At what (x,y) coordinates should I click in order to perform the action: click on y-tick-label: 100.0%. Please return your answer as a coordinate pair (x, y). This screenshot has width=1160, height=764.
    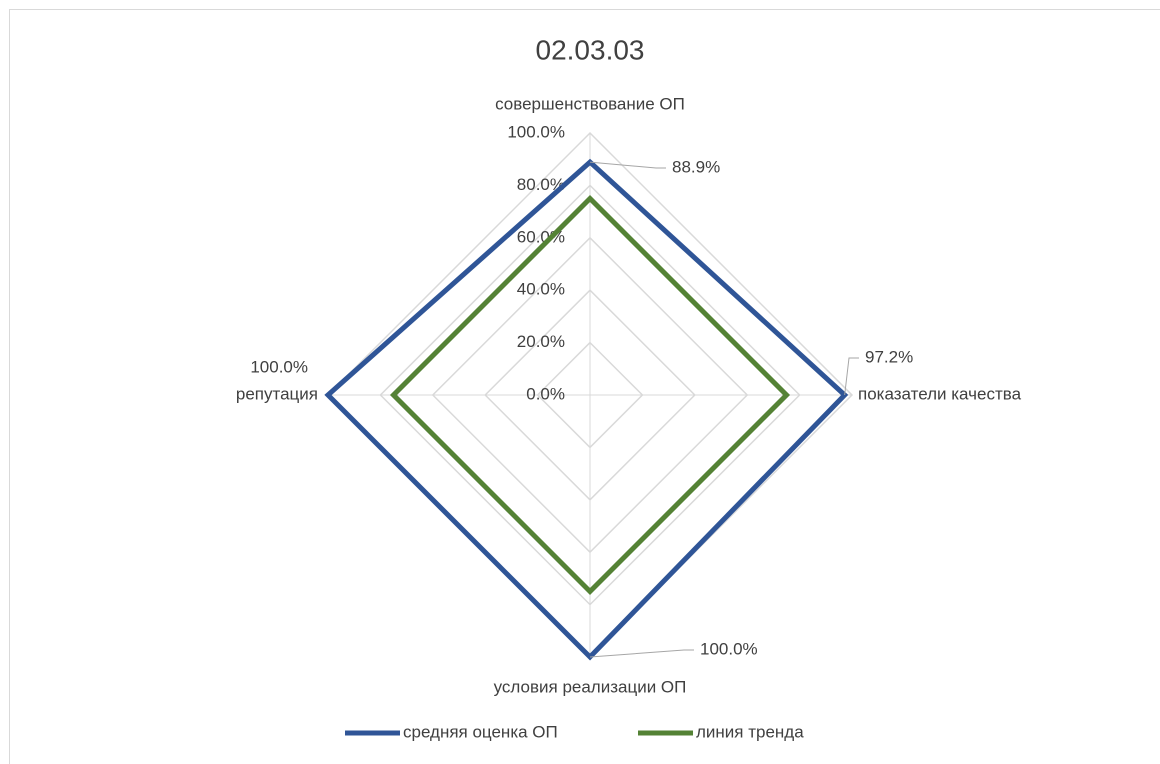
    Looking at the image, I should click on (536, 131).